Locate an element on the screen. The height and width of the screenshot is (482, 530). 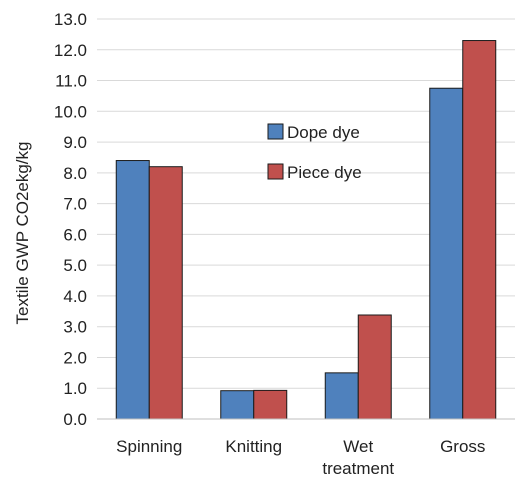
y-tick-label: 5.0 is located at coordinates (75, 265).